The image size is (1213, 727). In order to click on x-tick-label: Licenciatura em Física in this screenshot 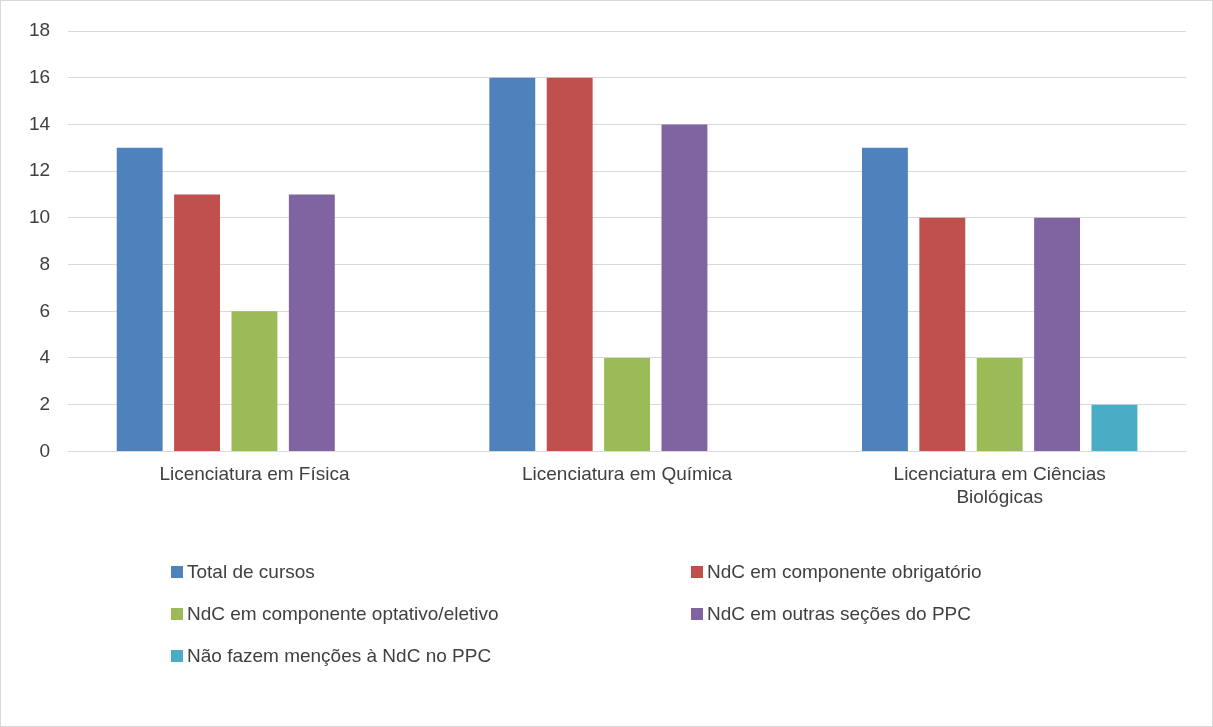, I will do `click(254, 474)`.